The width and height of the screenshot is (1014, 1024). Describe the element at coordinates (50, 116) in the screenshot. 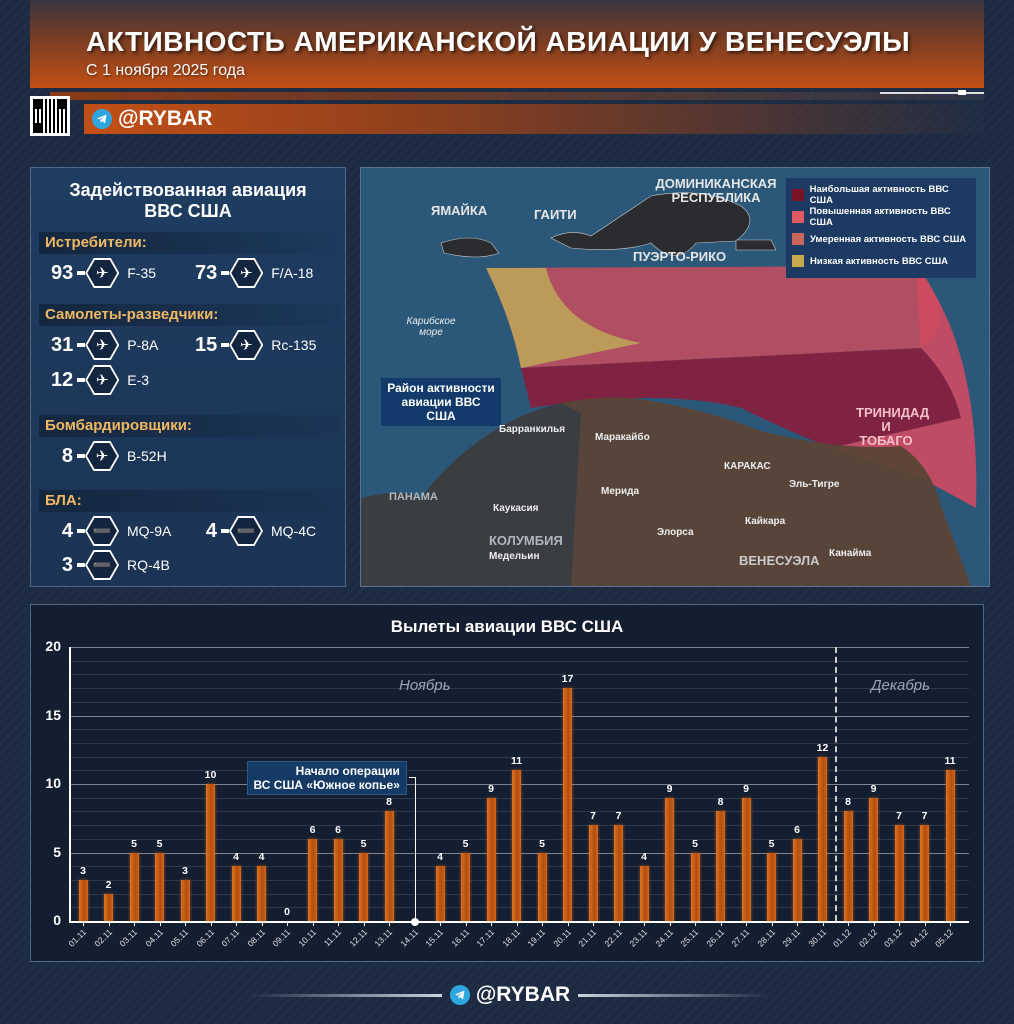

I see `qr-code` at that location.